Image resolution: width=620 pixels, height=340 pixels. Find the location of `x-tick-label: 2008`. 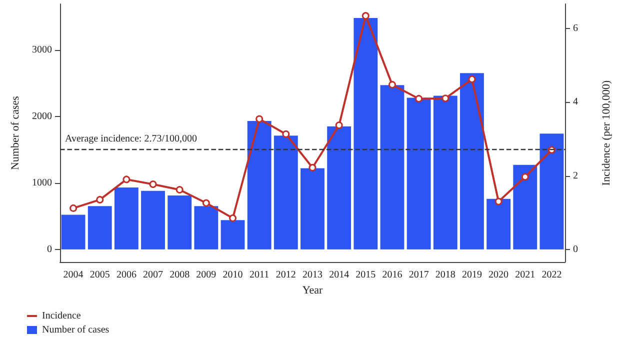

x-tick-label: 2008 is located at coordinates (180, 275).